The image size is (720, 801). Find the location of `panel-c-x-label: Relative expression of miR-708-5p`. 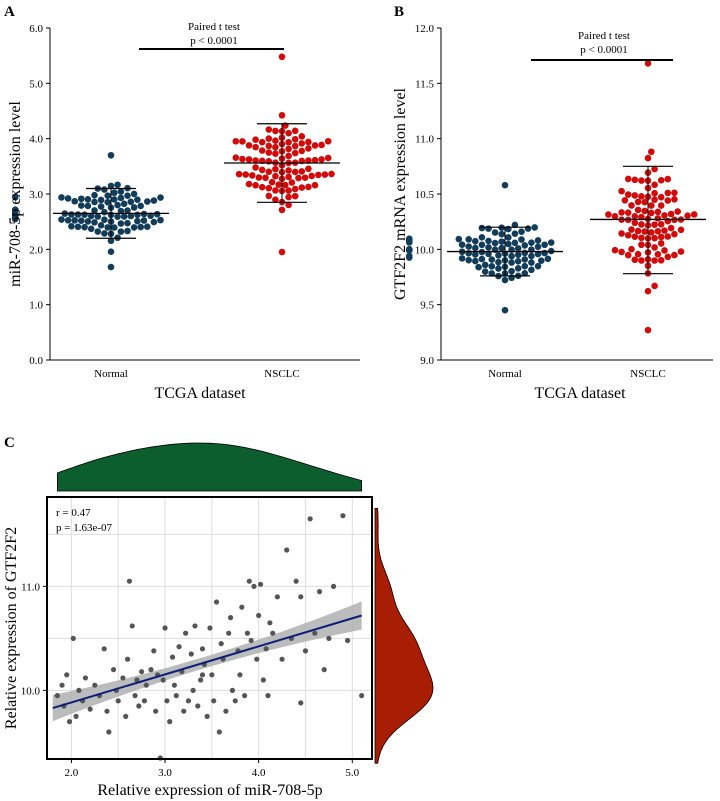

panel-c-x-label: Relative expression of miR-708-5p is located at coordinates (209, 790).